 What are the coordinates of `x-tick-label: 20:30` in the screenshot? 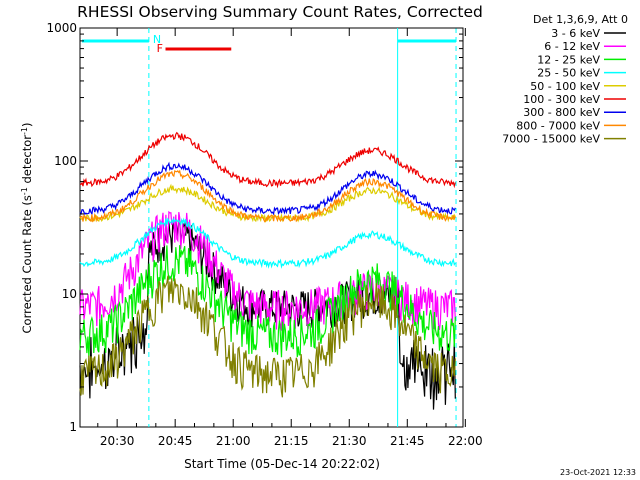 It's located at (117, 441).